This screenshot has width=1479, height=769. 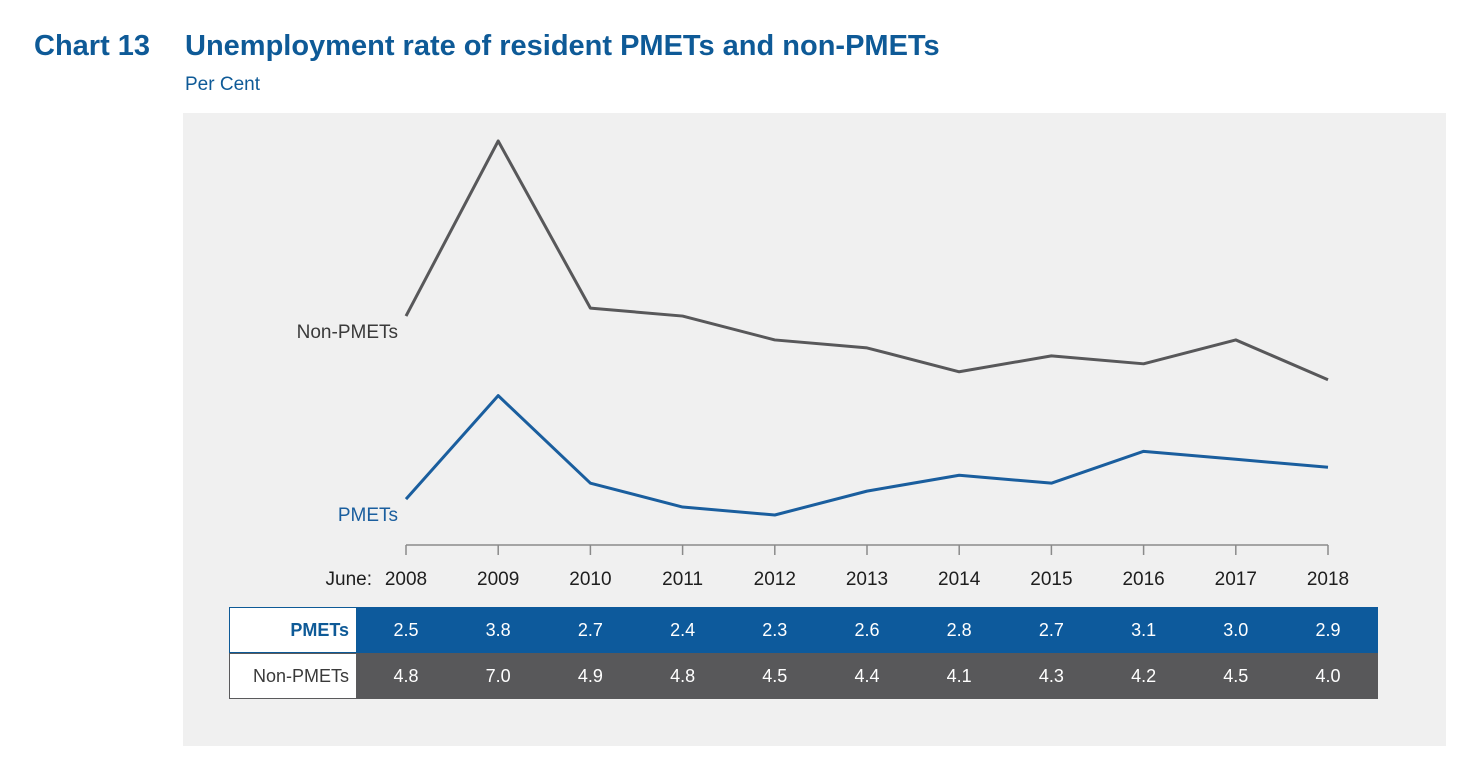 What do you see at coordinates (866, 455) in the screenshot?
I see `series-line-pmets` at bounding box center [866, 455].